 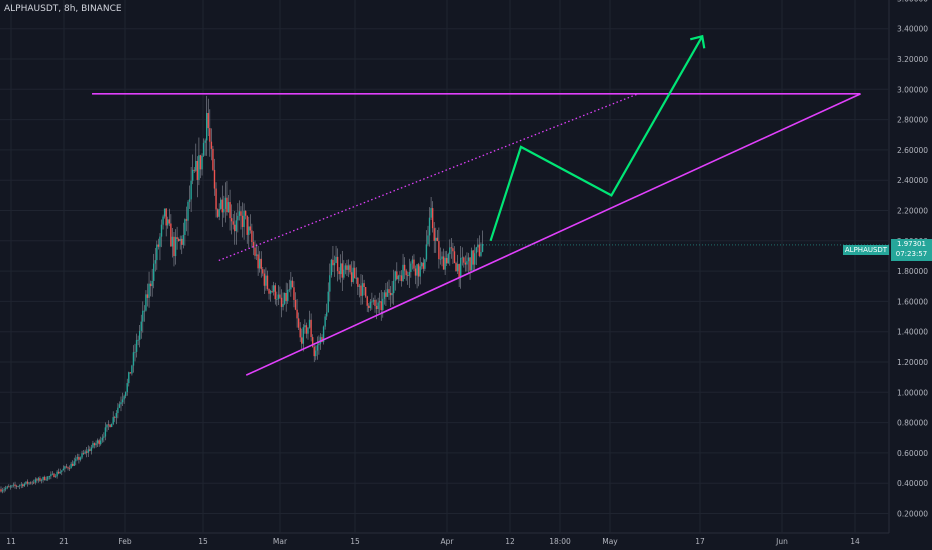 I want to click on time-axis: 11 21 Feb 15 Mar 15 Apr 12 18:00 May 17 Jun 14, so click(x=433, y=541).